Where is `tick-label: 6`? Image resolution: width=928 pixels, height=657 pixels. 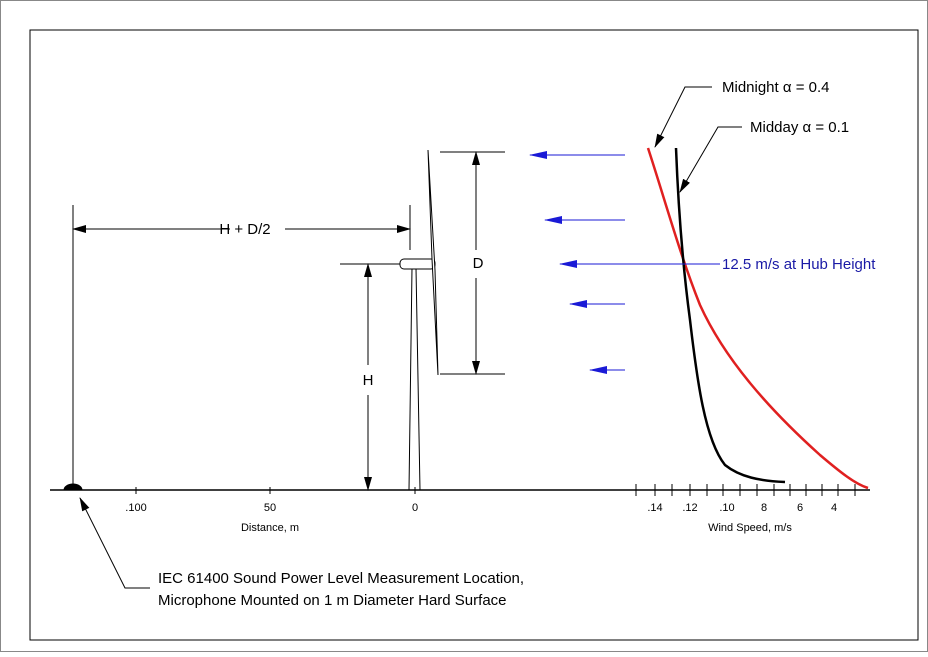
tick-label: 6 is located at coordinates (800, 508).